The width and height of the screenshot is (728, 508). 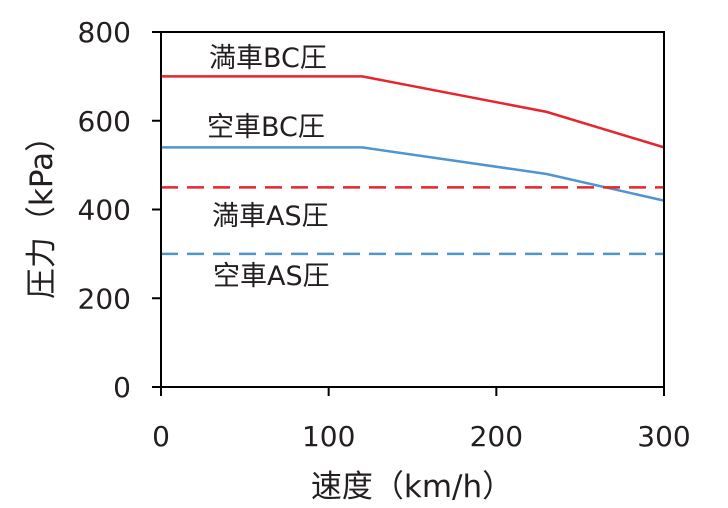 I want to click on y-axis-title: 圧力（kPa）, so click(x=42, y=210).